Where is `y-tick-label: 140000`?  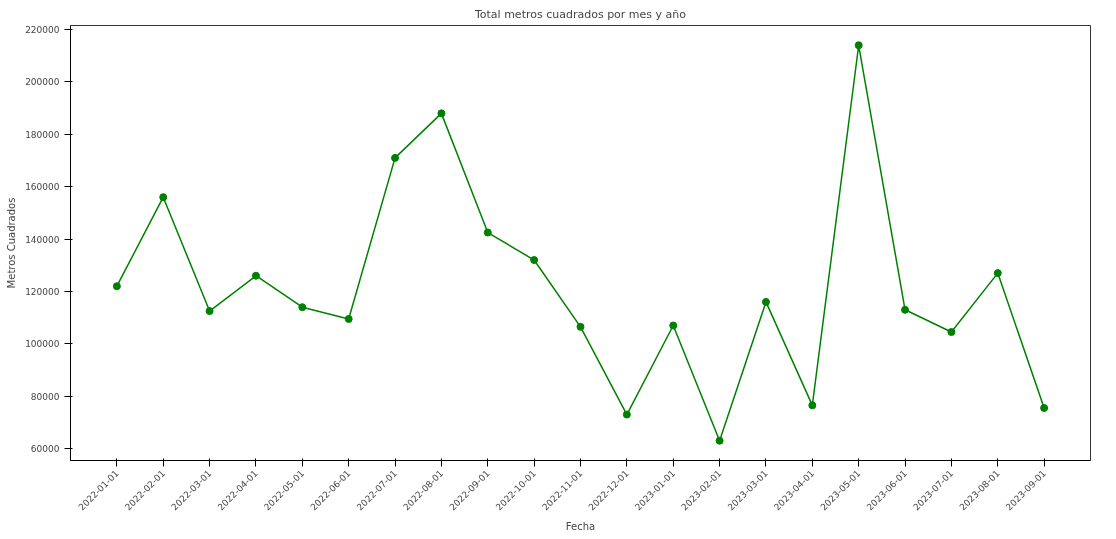 y-tick-label: 140000 is located at coordinates (42, 239).